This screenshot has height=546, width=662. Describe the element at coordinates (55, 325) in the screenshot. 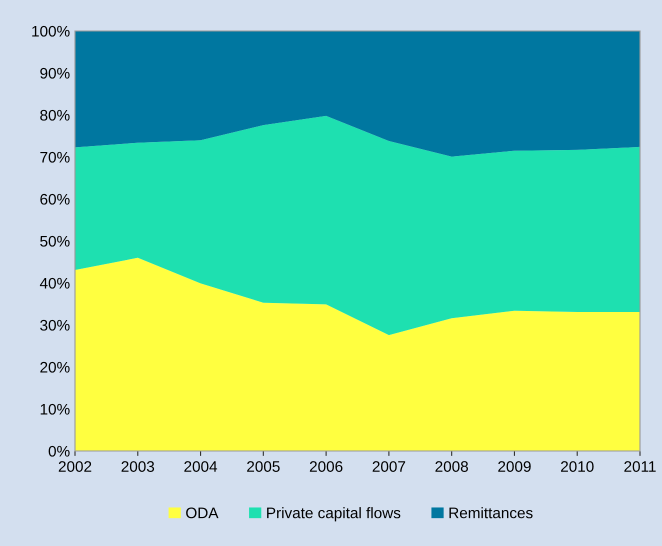

I see `y-tick-label: 30%` at that location.